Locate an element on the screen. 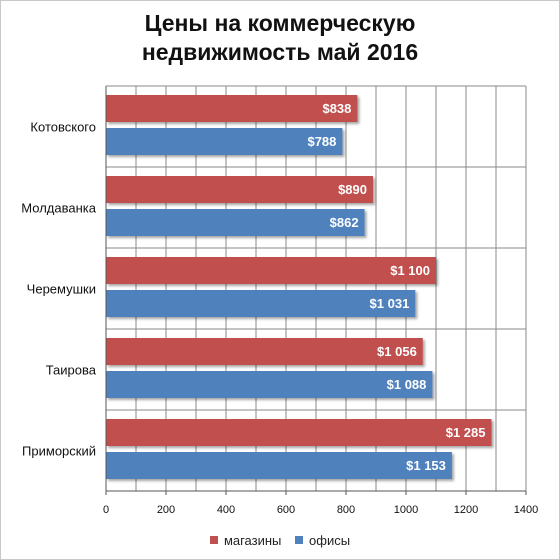  data-label: $1 088 is located at coordinates (407, 384).